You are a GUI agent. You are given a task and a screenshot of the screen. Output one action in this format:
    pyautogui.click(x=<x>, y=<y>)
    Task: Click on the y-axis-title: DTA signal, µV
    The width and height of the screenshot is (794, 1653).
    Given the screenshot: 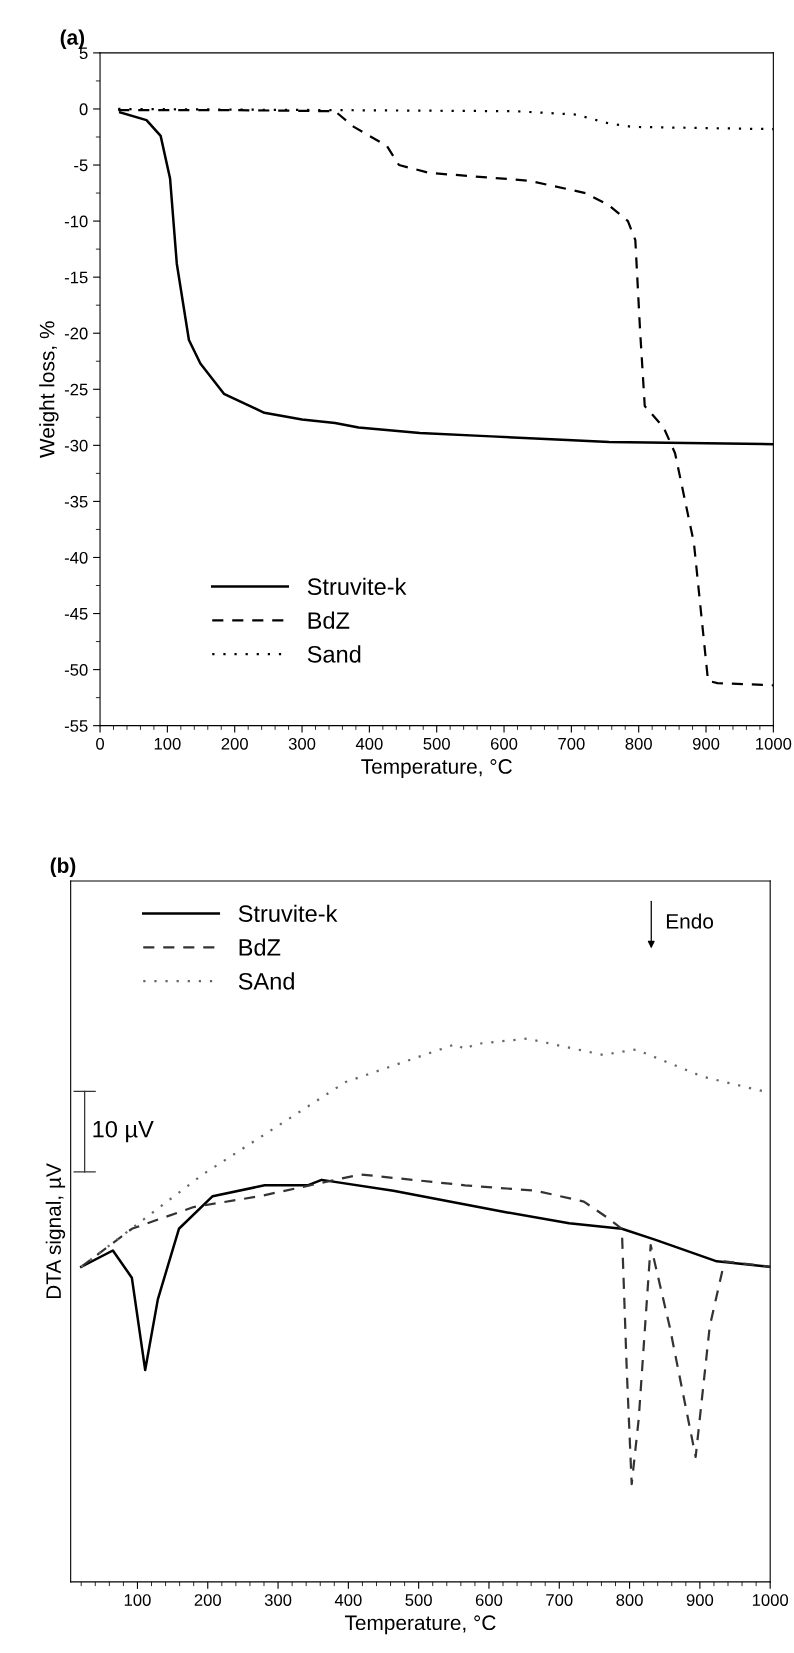 What is the action you would take?
    pyautogui.click(x=55, y=1231)
    